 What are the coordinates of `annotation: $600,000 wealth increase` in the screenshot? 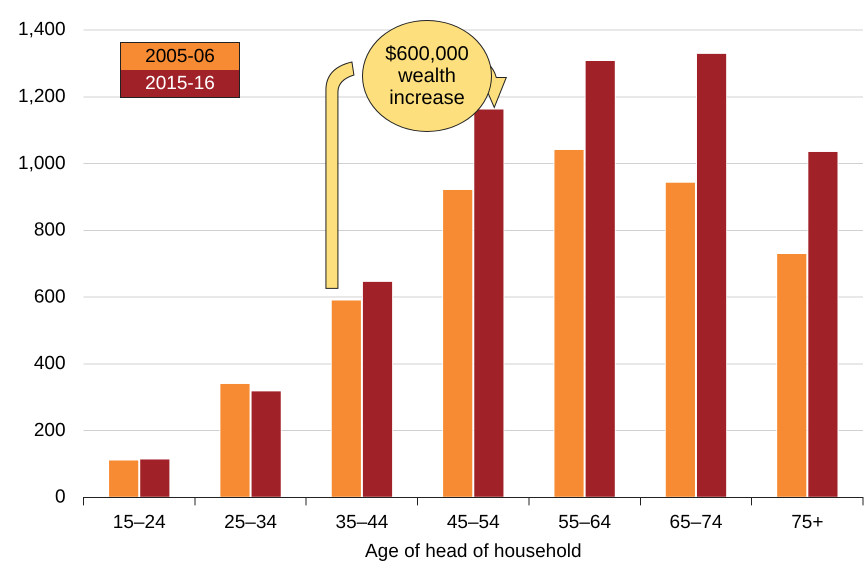 It's located at (427, 76).